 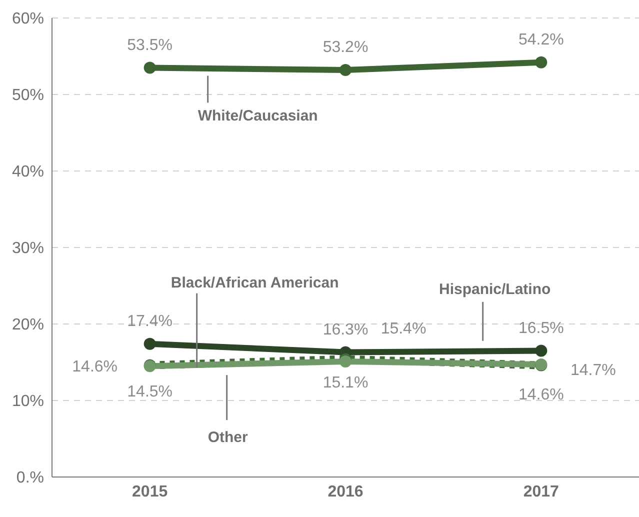 I want to click on x-tick-label: 2016, so click(x=346, y=491).